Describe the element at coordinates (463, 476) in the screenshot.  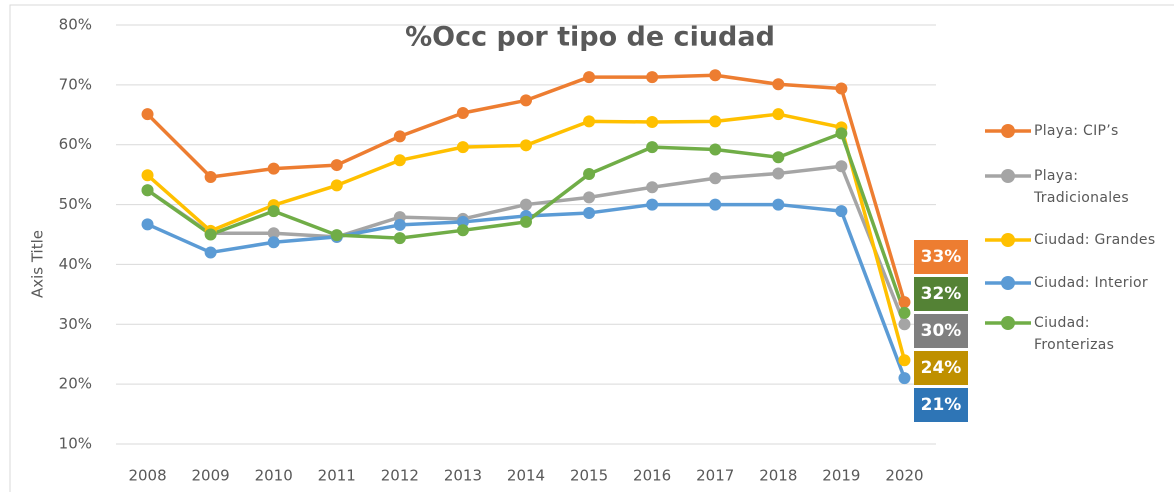
I see `x-tick-label: 2013` at that location.